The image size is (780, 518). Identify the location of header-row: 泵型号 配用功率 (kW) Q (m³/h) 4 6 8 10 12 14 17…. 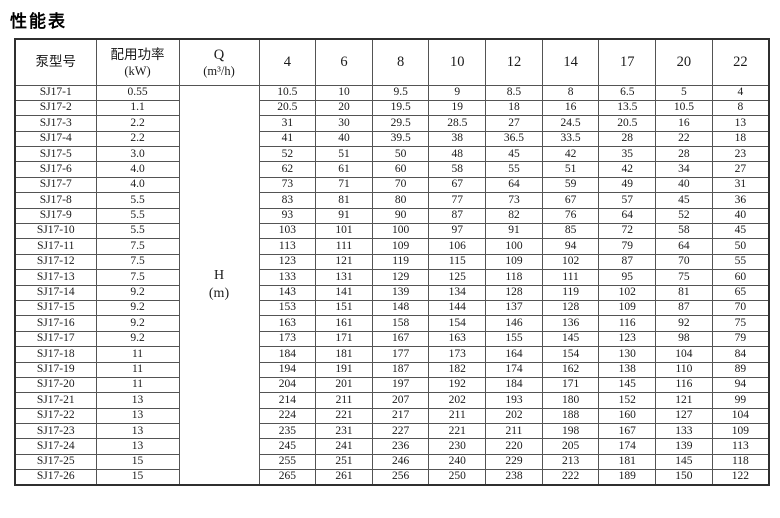
(392, 62).